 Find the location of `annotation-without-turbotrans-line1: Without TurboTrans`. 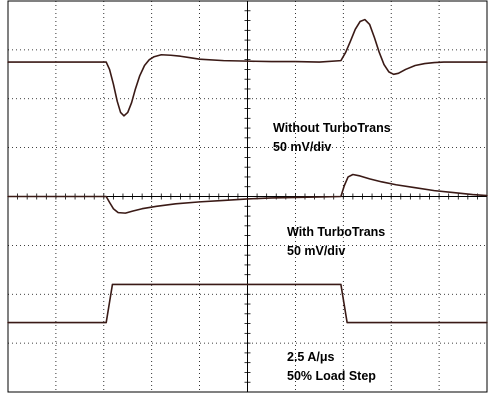

annotation-without-turbotrans-line1: Without TurboTrans is located at coordinates (332, 128).